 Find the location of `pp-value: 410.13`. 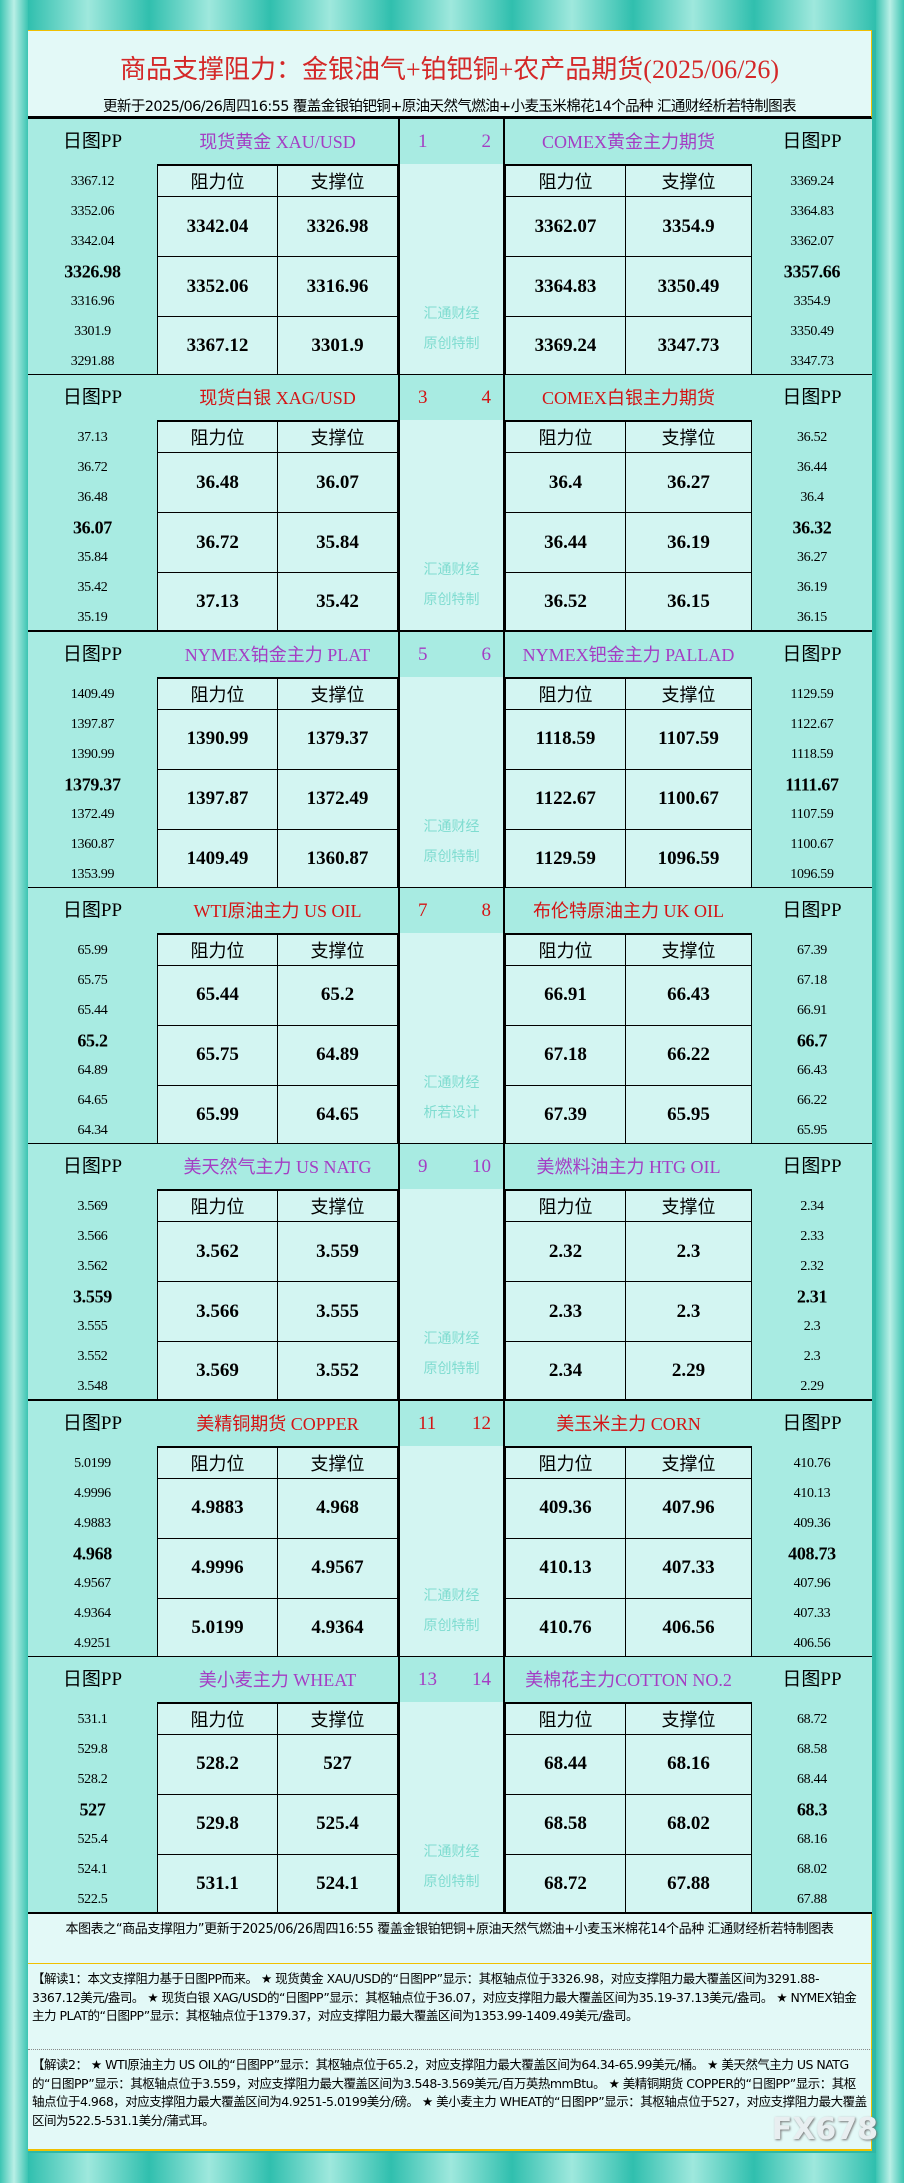

pp-value: 410.13 is located at coordinates (812, 1493).